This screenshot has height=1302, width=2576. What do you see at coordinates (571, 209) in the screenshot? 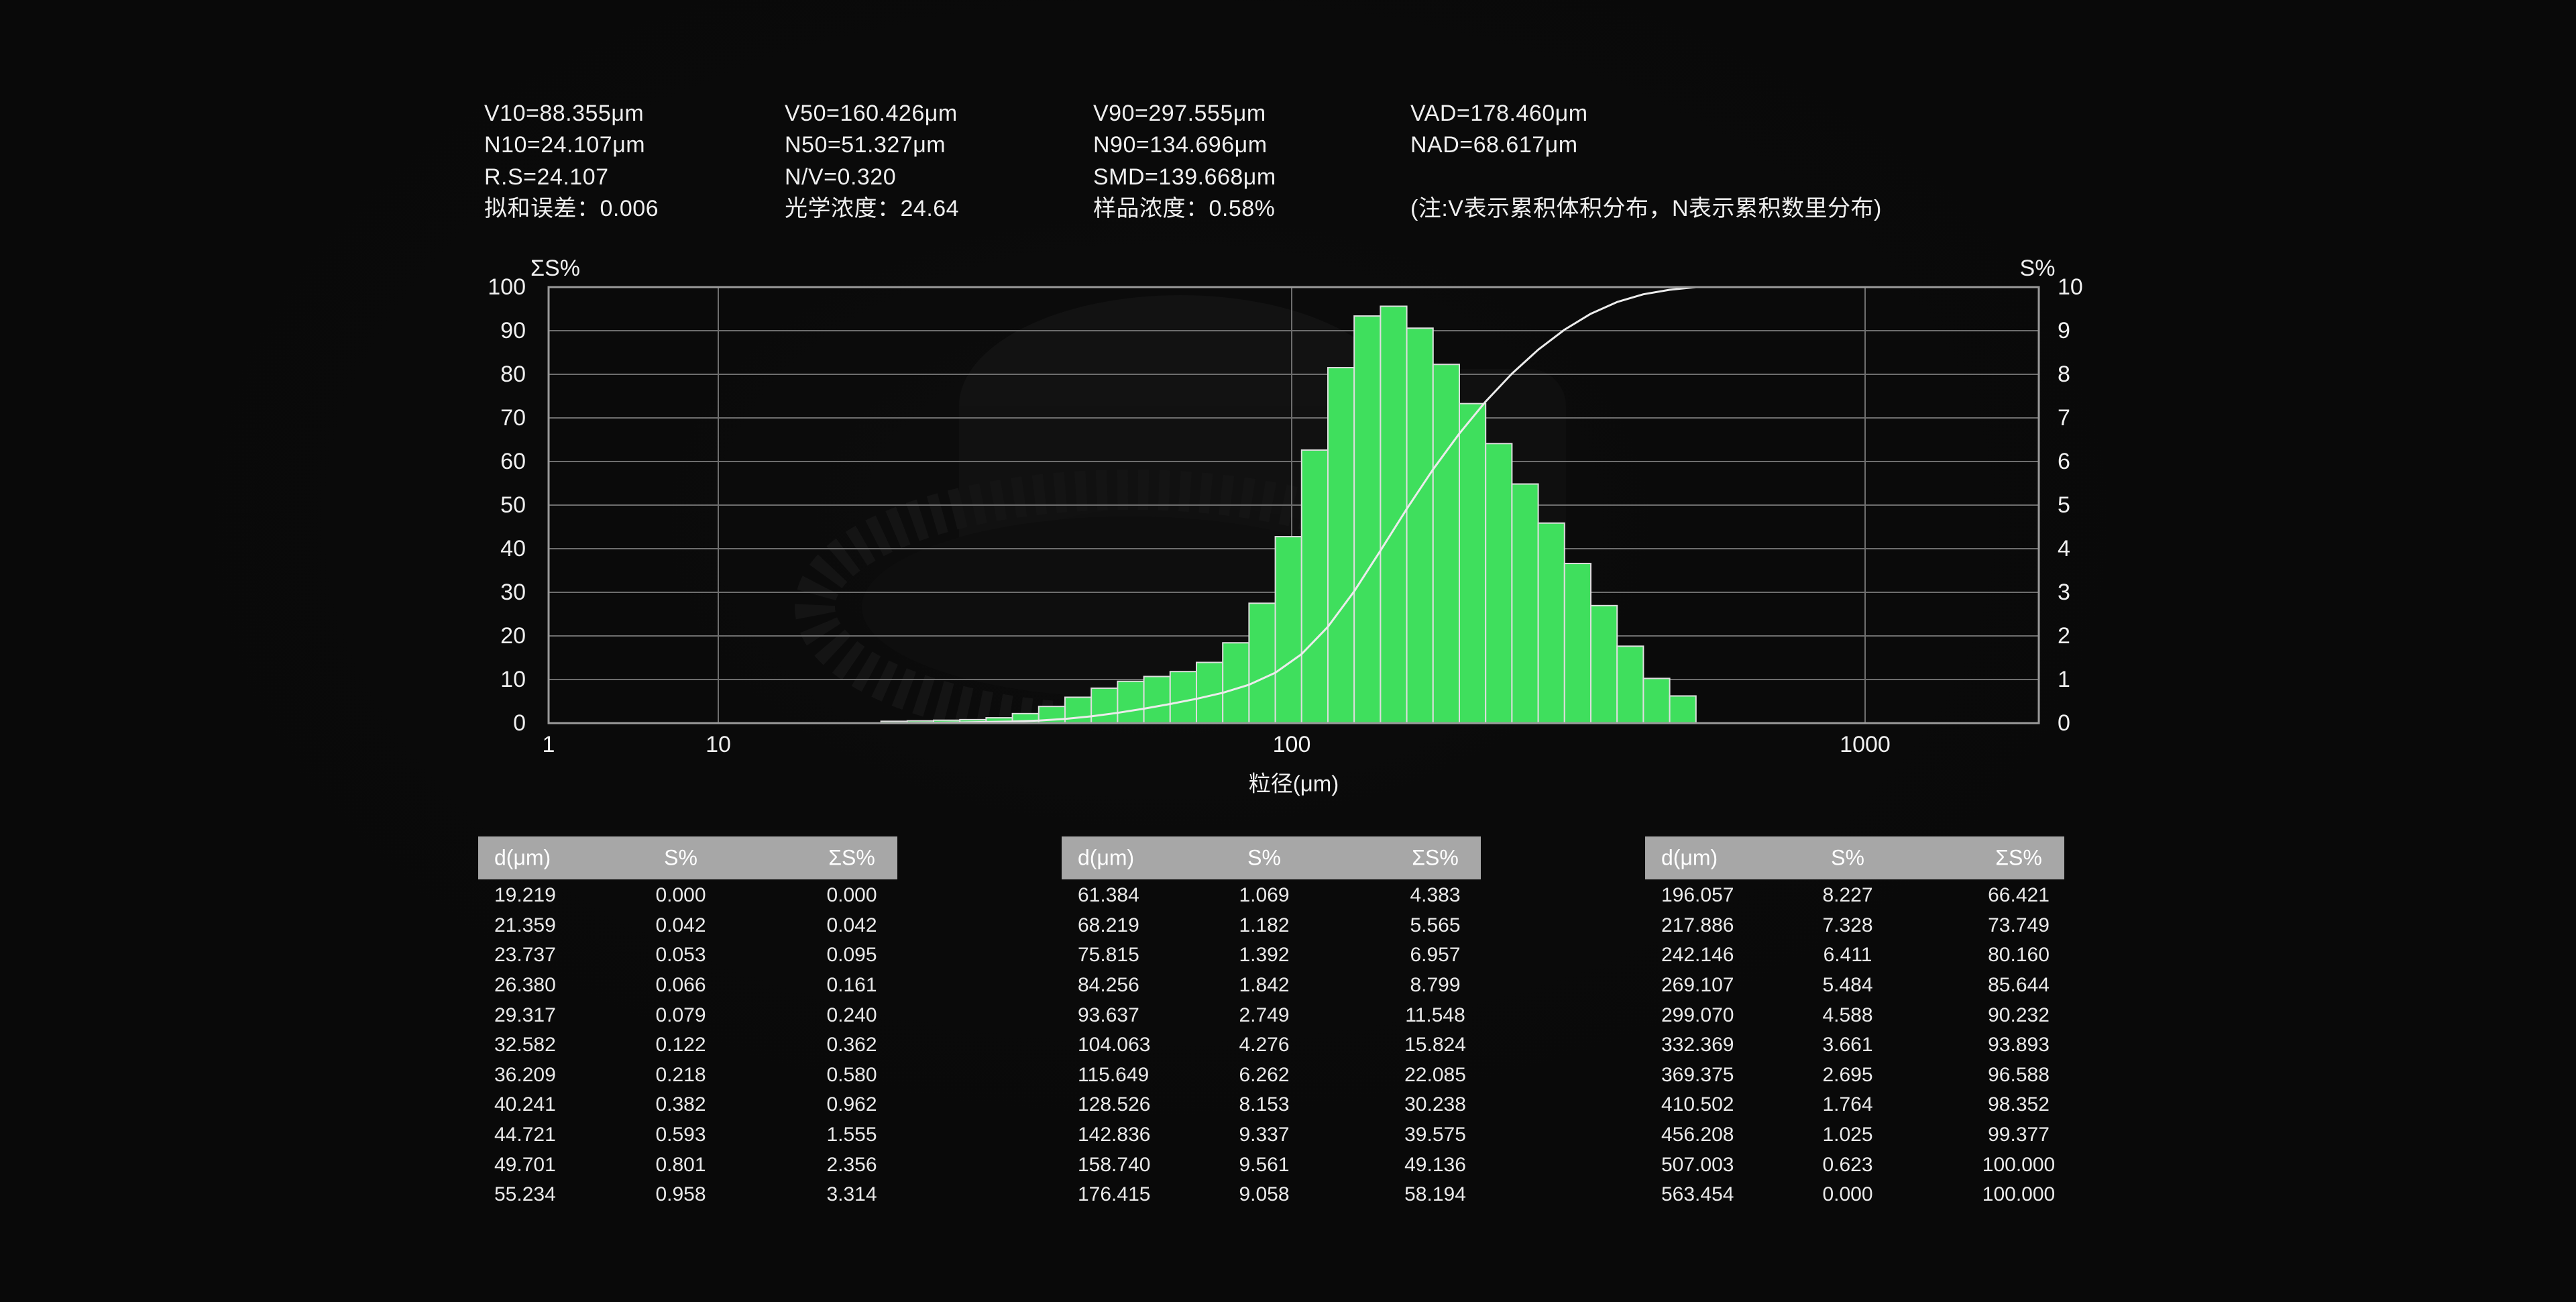
I see `stat-line: 拟和误差：0.006` at bounding box center [571, 209].